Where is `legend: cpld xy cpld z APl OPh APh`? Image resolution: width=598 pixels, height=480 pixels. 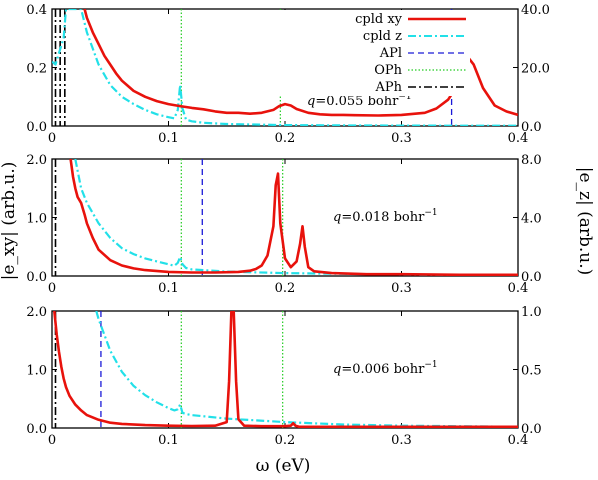 legend: cpld xy cpld z APl OPh APh is located at coordinates (370, 53).